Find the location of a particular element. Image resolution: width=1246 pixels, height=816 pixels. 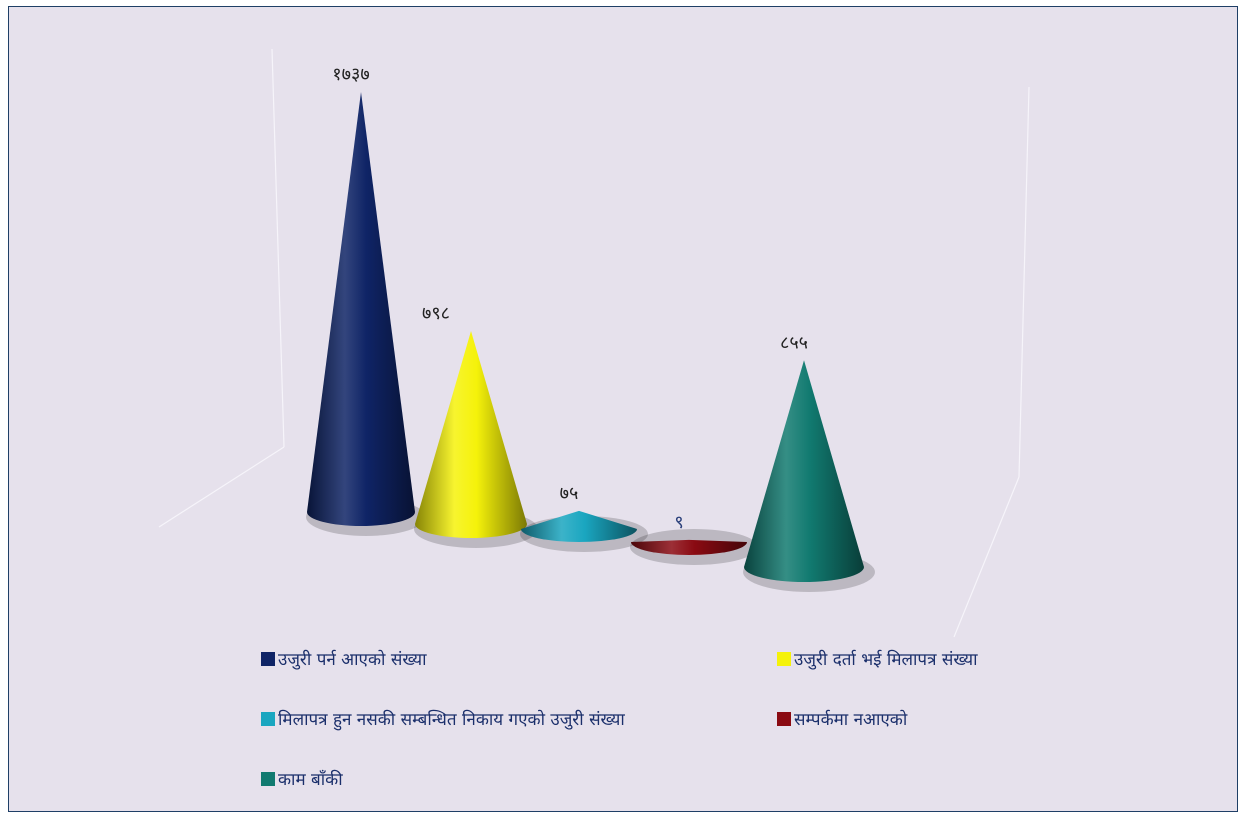

data-label-3: ७५ is located at coordinates (569, 493).